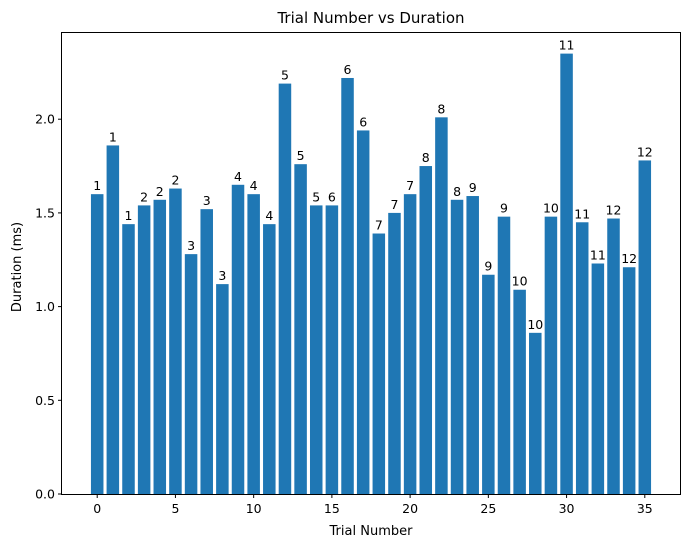 This screenshot has height=547, width=691. I want to click on x-tick-label: 10, so click(254, 508).